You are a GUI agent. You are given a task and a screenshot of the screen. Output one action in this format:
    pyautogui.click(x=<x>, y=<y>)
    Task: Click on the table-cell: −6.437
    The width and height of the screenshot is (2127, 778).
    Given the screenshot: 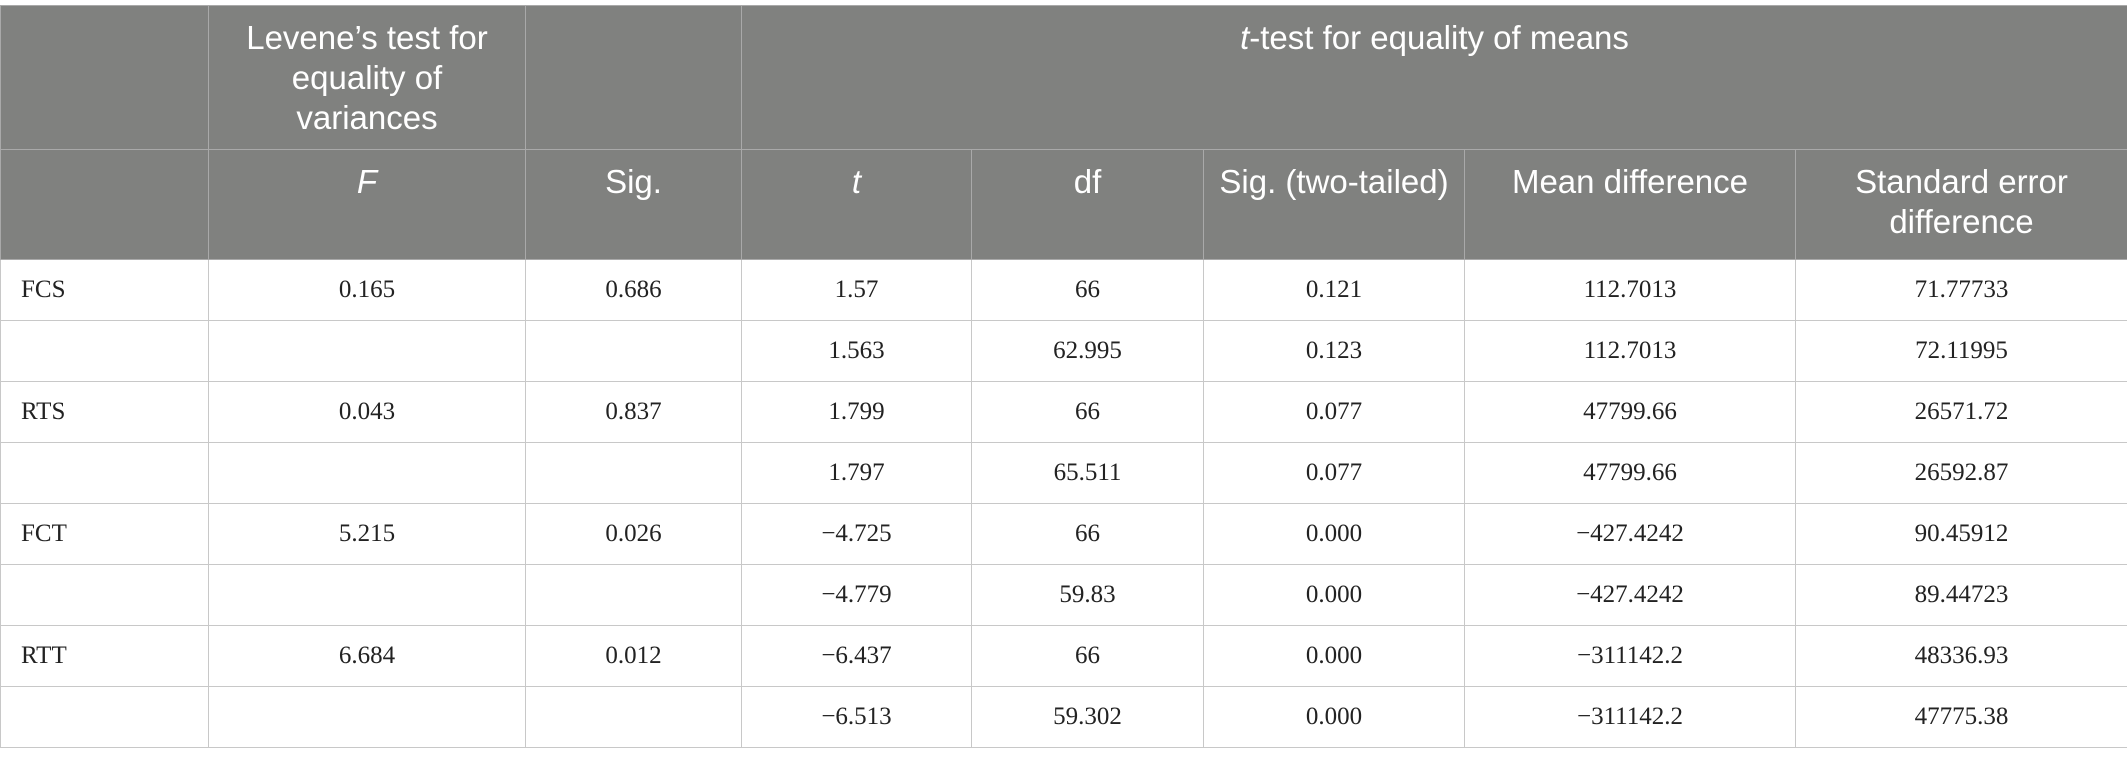 What is the action you would take?
    pyautogui.click(x=856, y=656)
    